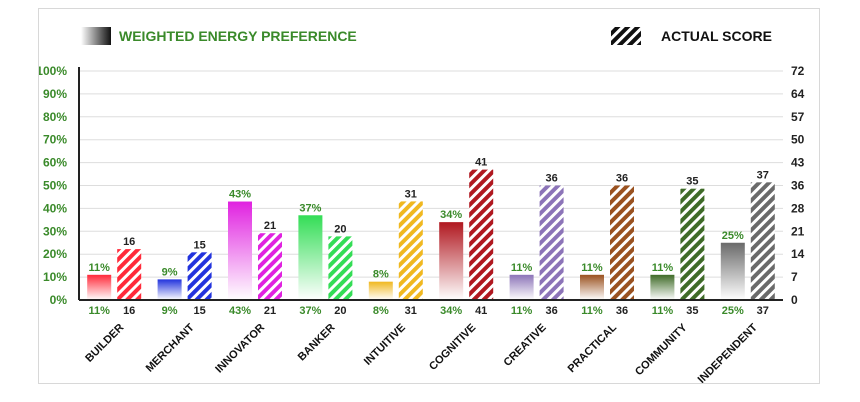 Image resolution: width=860 pixels, height=402 pixels. I want to click on legend-weighted-label: WEIGHTED ENERGY PREFERENCE, so click(238, 36).